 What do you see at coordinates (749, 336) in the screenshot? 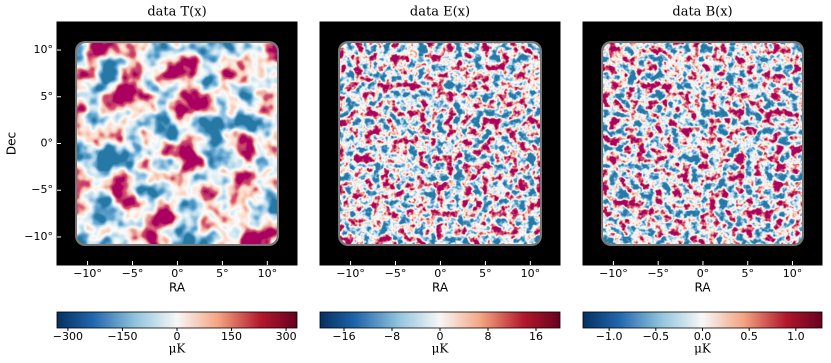
I see `colorbar-tick-label: 0.5` at bounding box center [749, 336].